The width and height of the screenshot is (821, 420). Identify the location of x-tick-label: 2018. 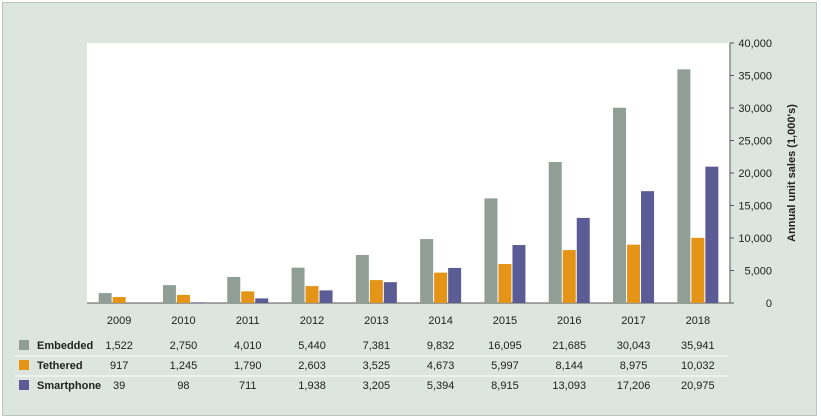
(698, 321).